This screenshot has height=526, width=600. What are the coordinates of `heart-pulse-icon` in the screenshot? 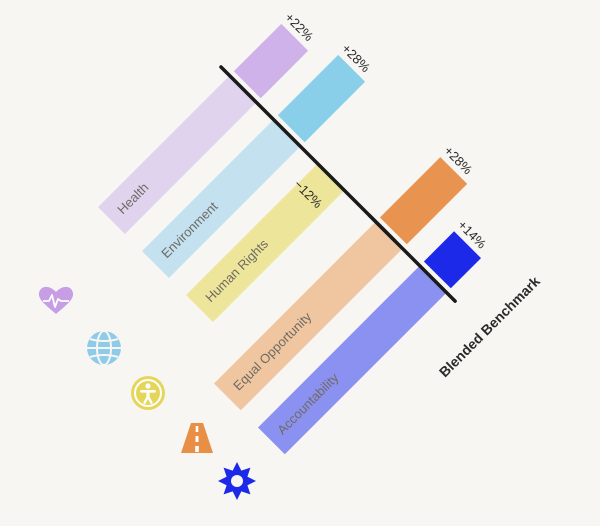 It's located at (56, 300).